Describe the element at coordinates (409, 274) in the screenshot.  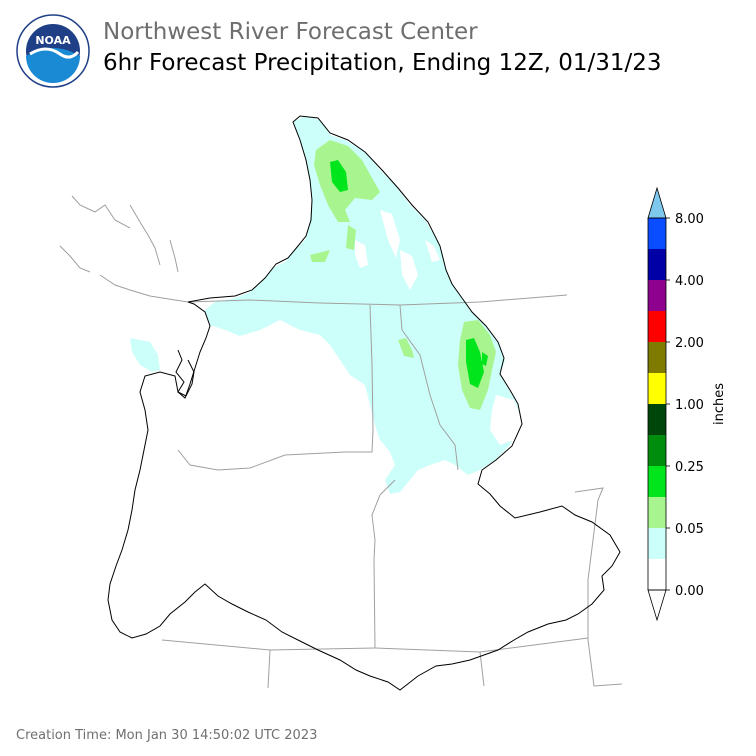
I see `precip-green-areas` at that location.